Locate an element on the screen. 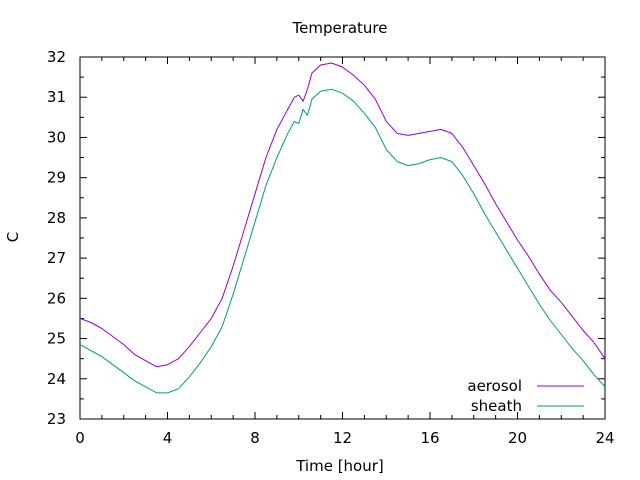  y-tick-label: 25 is located at coordinates (56, 339).